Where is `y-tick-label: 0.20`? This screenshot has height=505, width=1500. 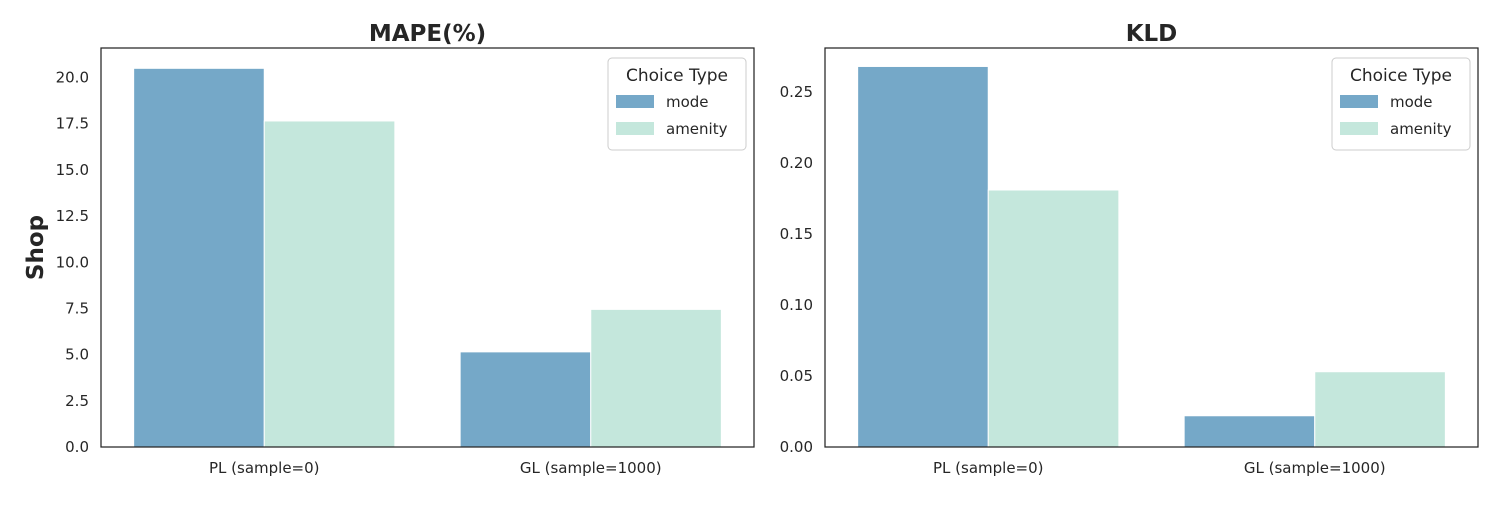 y-tick-label: 0.20 is located at coordinates (796, 163).